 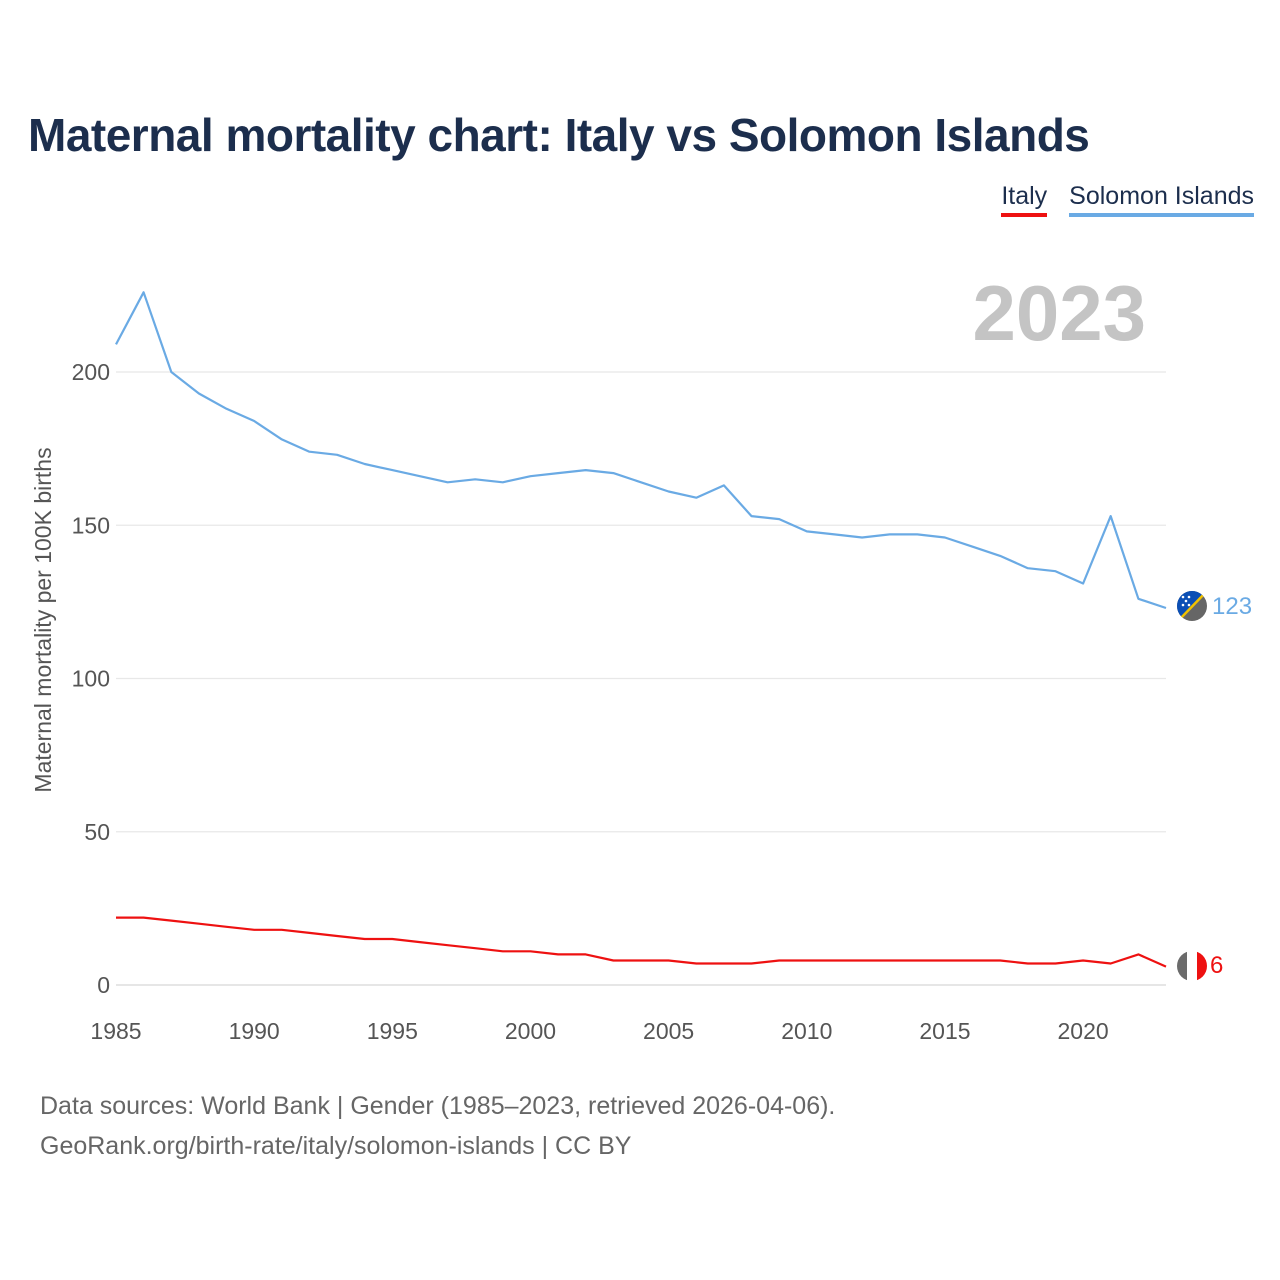 What do you see at coordinates (1059, 313) in the screenshot?
I see `year-label: 2023` at bounding box center [1059, 313].